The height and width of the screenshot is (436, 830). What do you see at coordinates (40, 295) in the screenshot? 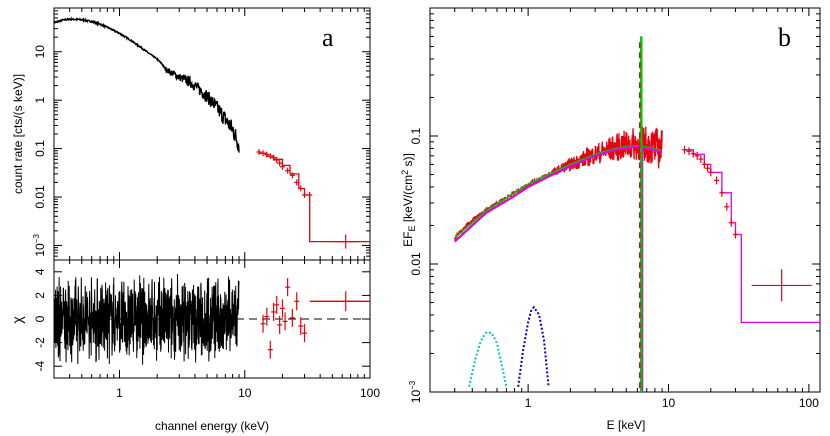
I see `panel-a-resid-y-tick-label: 2` at bounding box center [40, 295].